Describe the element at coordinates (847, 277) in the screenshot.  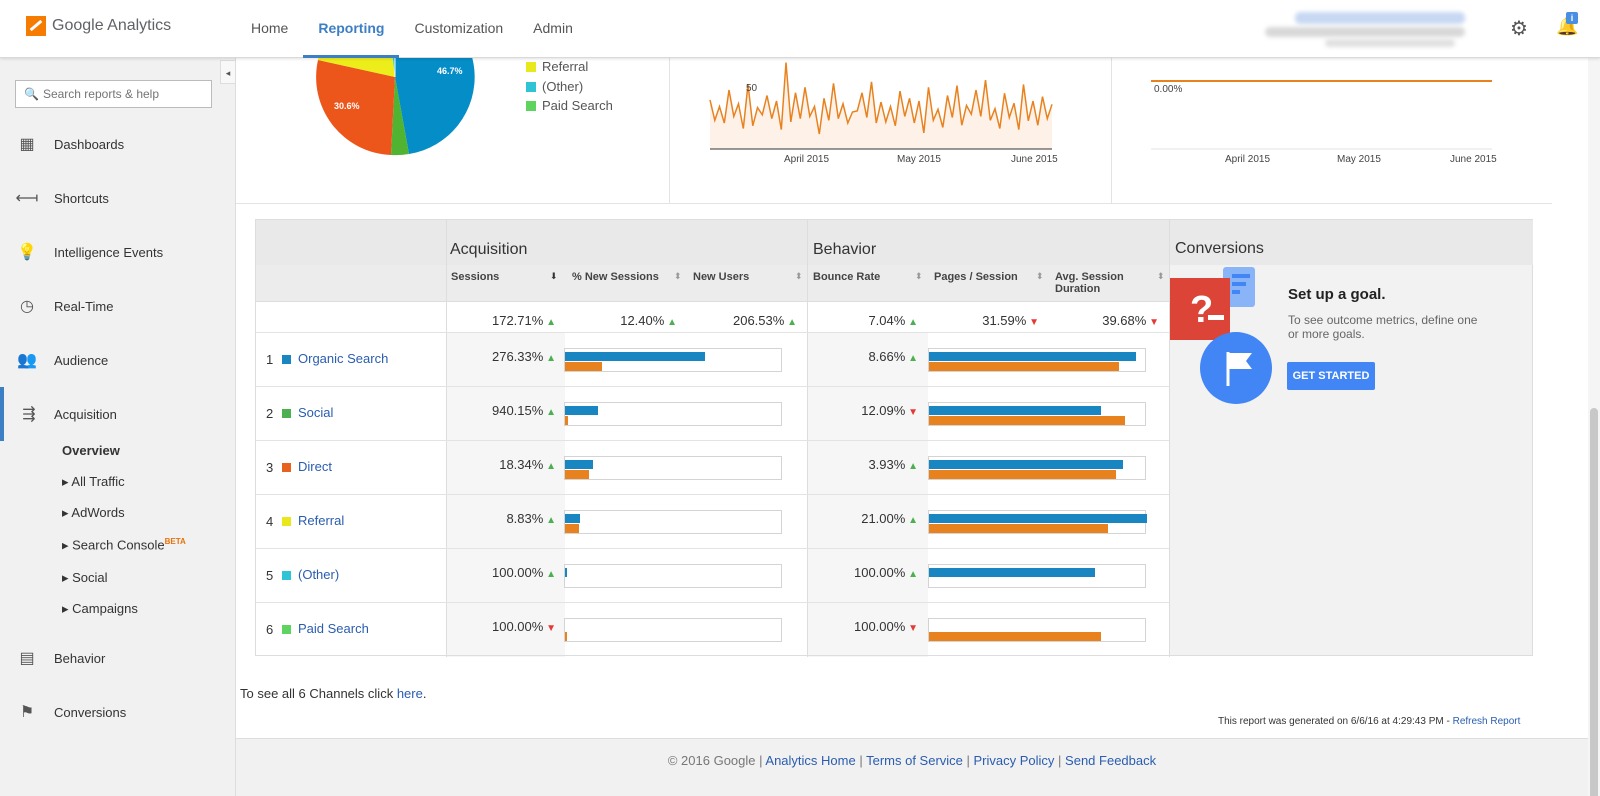
I see `col-bounce-rate: Bounce Rate` at that location.